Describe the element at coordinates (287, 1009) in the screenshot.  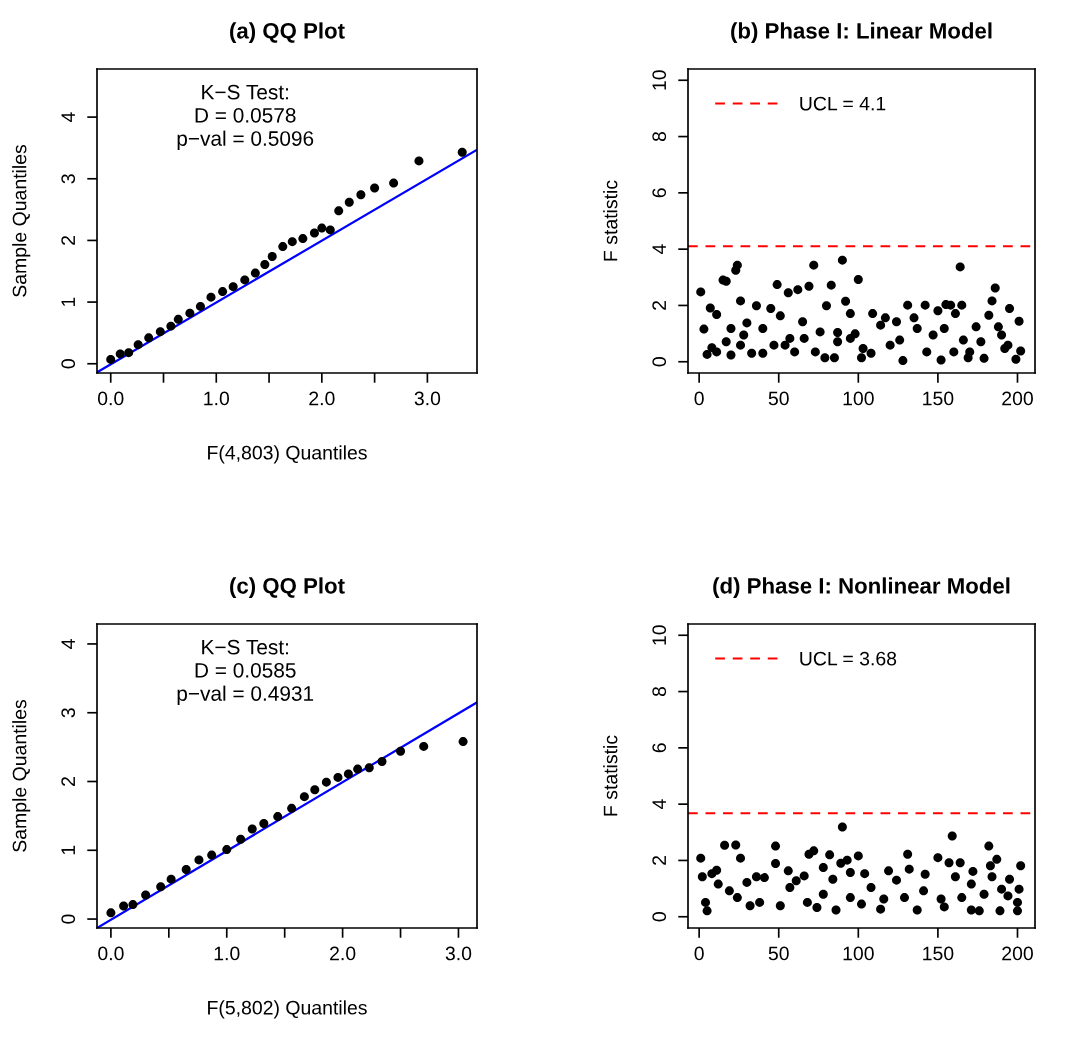
I see `x-axis-title: F(5,802) Quantiles` at that location.